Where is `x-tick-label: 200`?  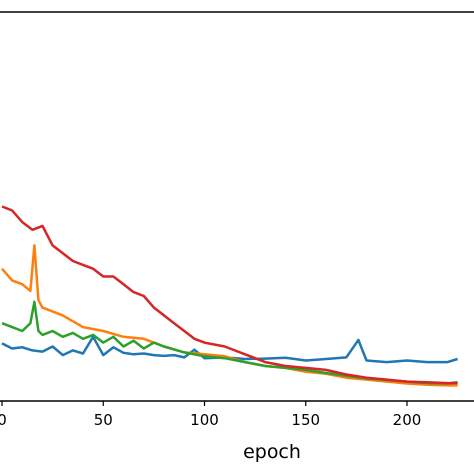 x-tick-label: 200 is located at coordinates (407, 420).